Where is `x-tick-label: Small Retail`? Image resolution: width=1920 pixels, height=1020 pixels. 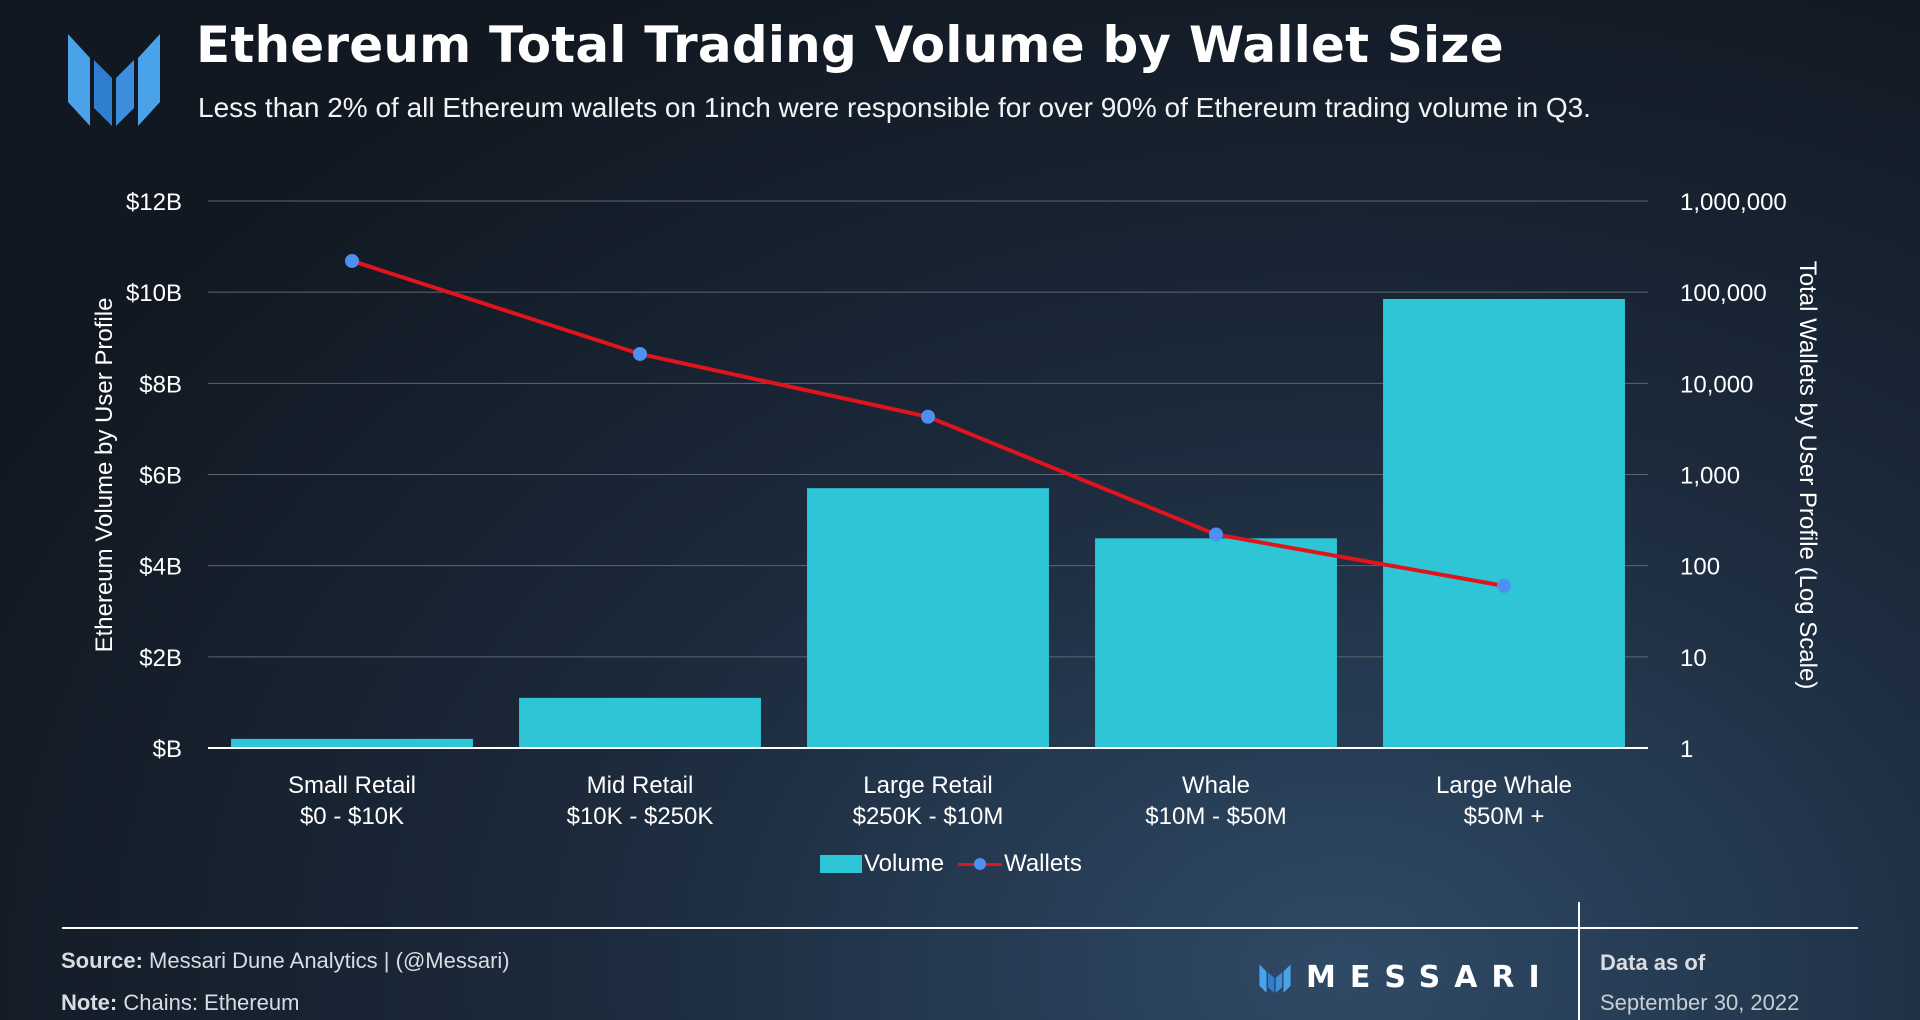 x-tick-label: Small Retail is located at coordinates (352, 785).